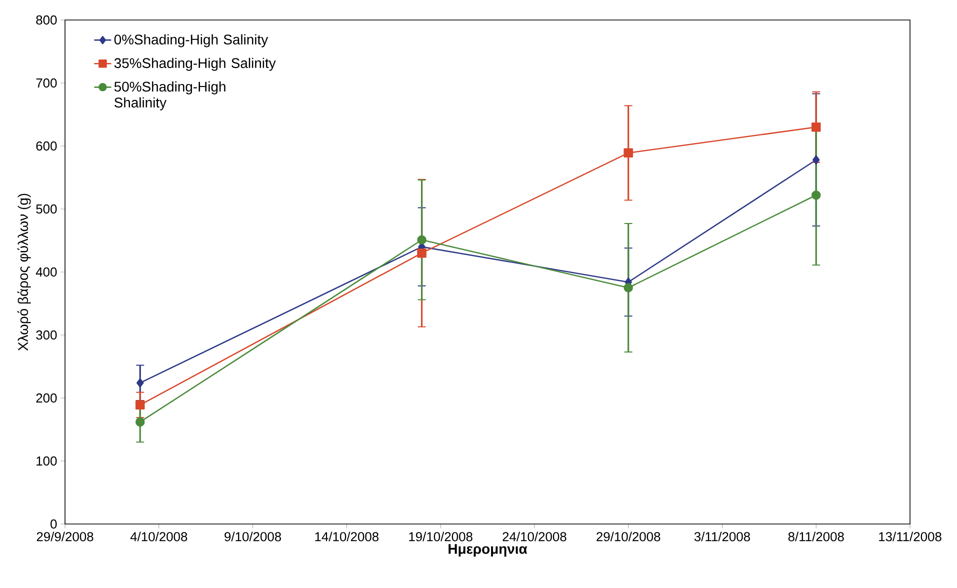  Describe the element at coordinates (46, 209) in the screenshot. I see `y-tick-label: 500` at that location.